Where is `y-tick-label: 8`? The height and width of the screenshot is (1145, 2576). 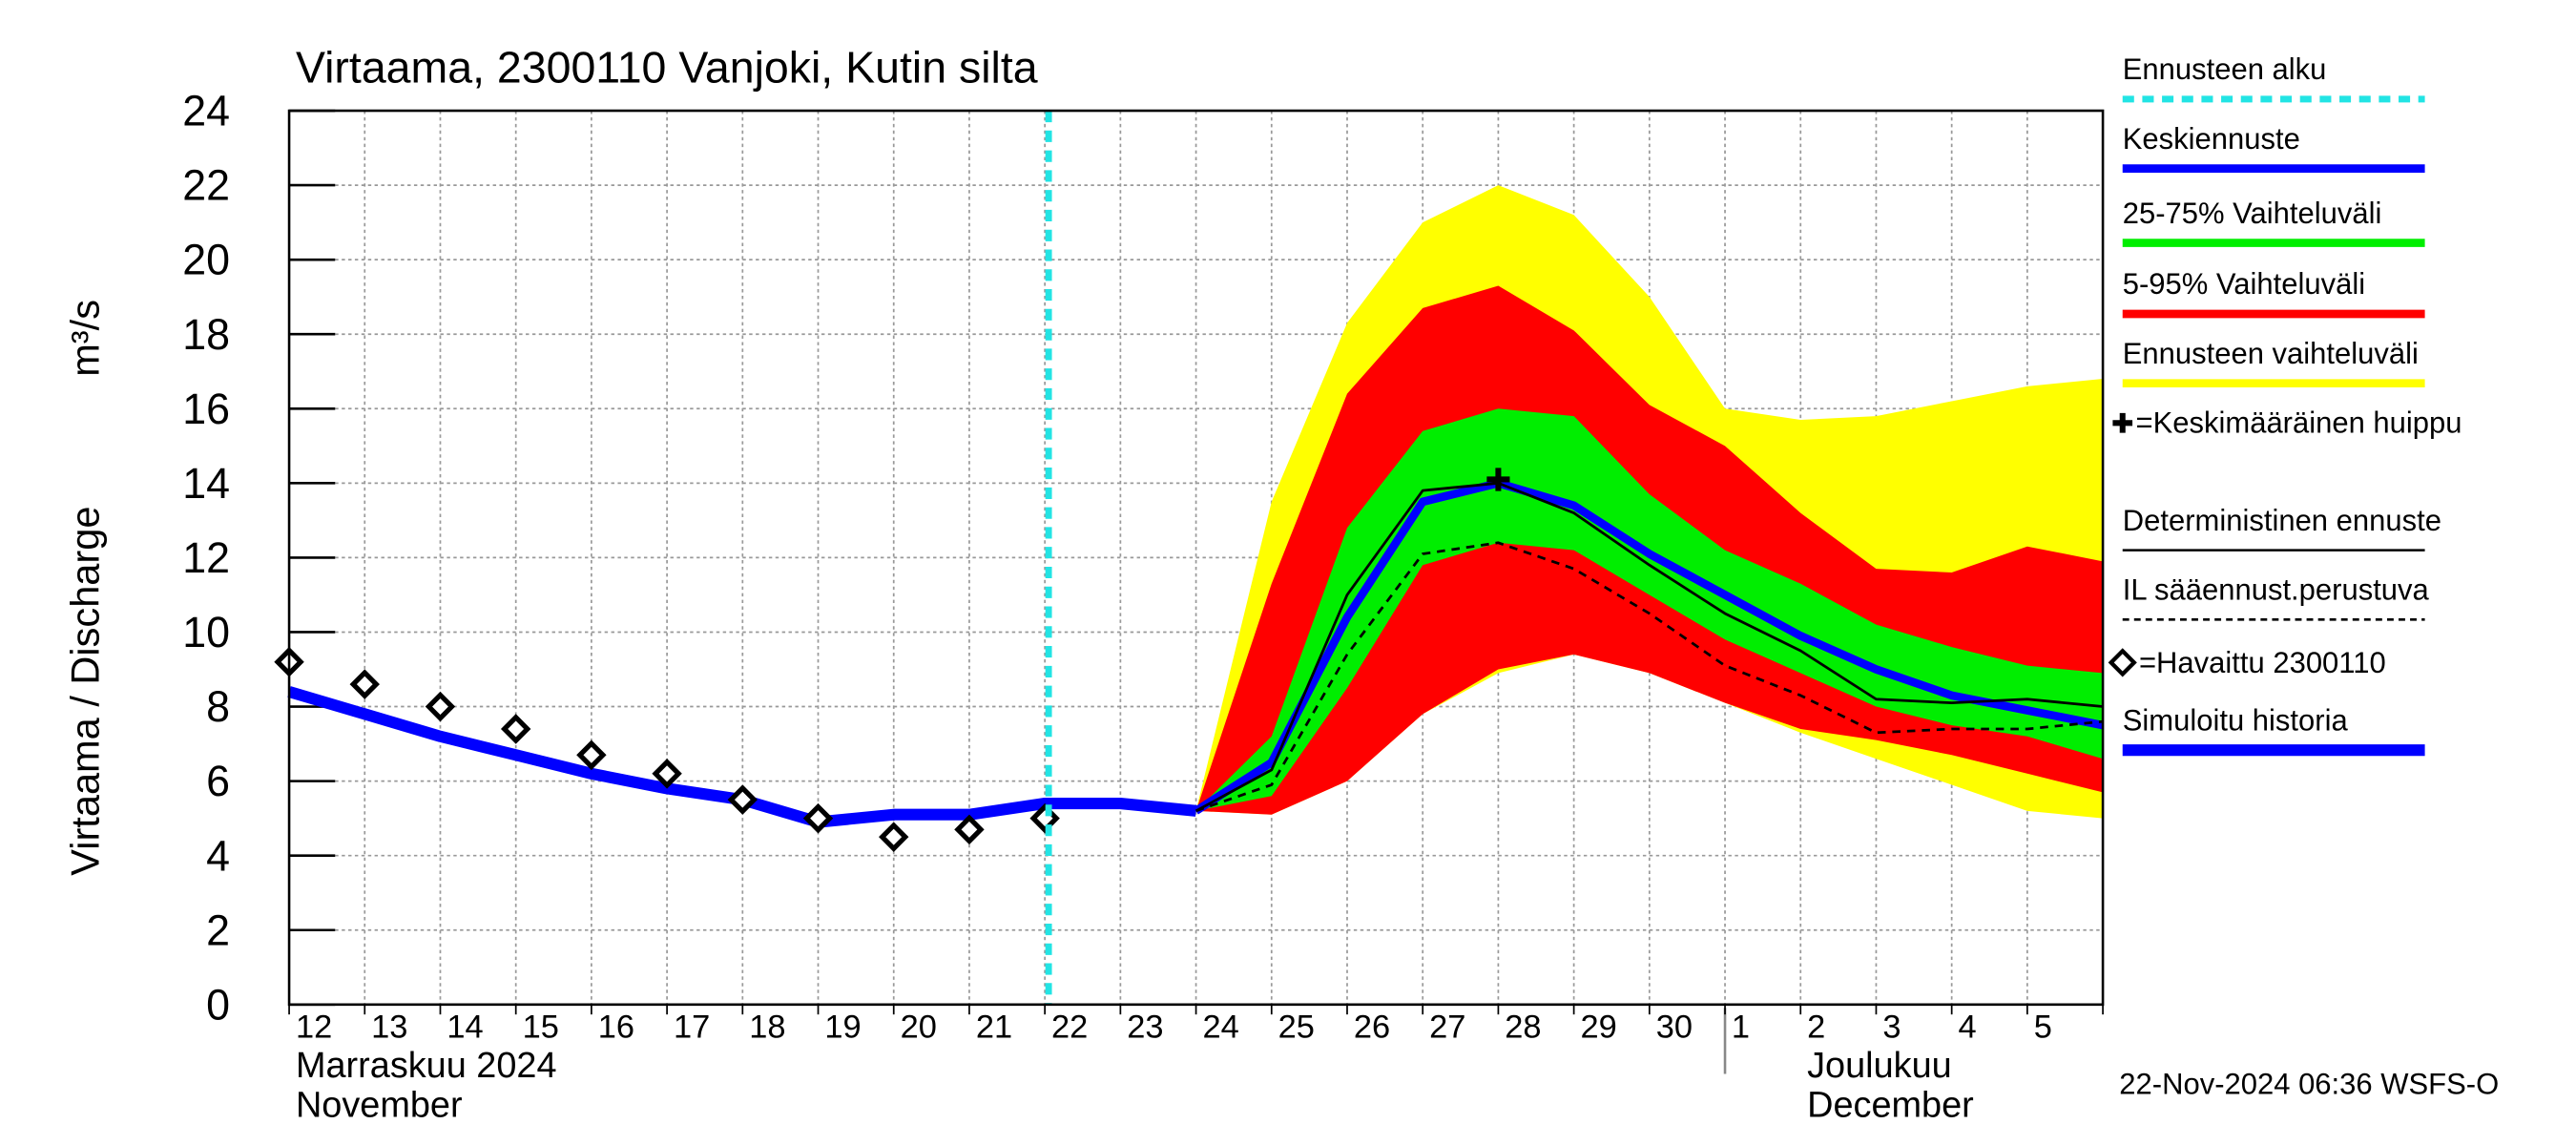 y-tick-label: 8 is located at coordinates (218, 706).